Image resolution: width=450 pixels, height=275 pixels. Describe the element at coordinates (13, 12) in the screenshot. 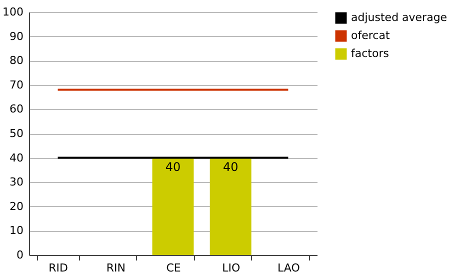

I see `y-tick-label: 100` at that location.